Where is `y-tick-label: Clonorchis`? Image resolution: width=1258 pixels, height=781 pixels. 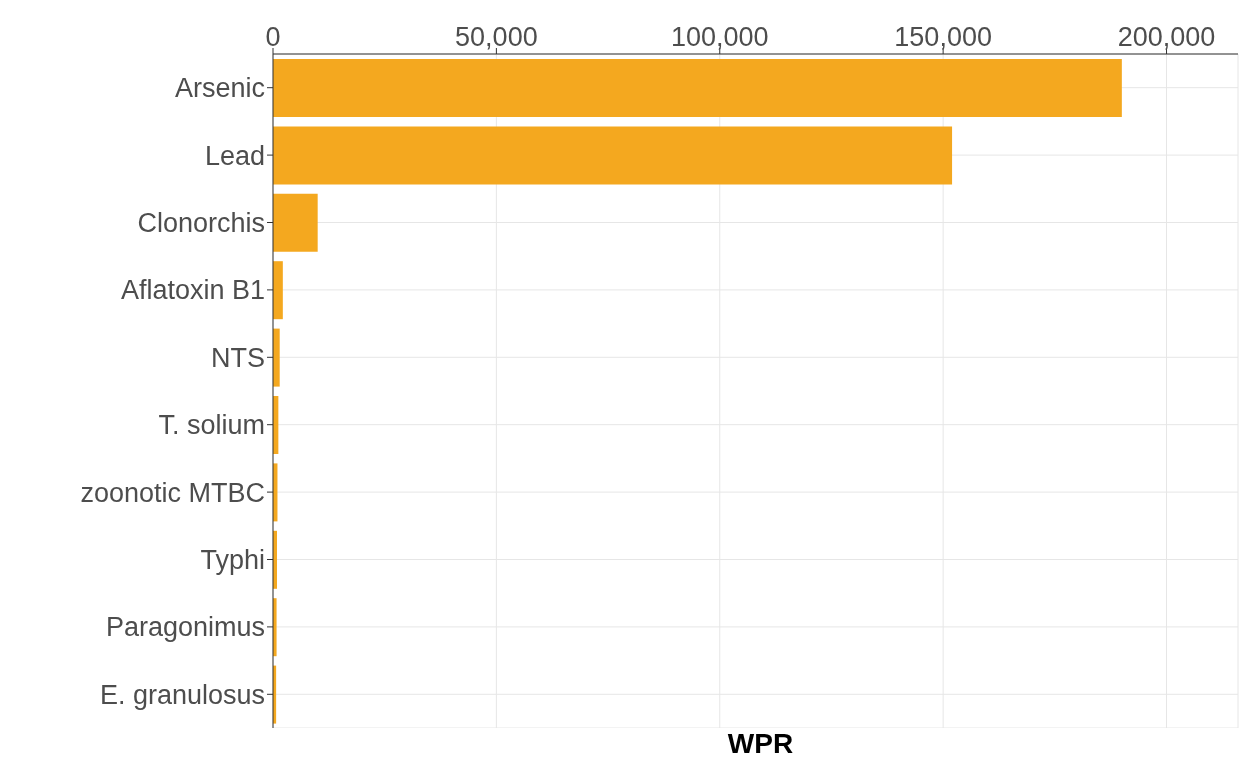 y-tick-label: Clonorchis is located at coordinates (201, 223).